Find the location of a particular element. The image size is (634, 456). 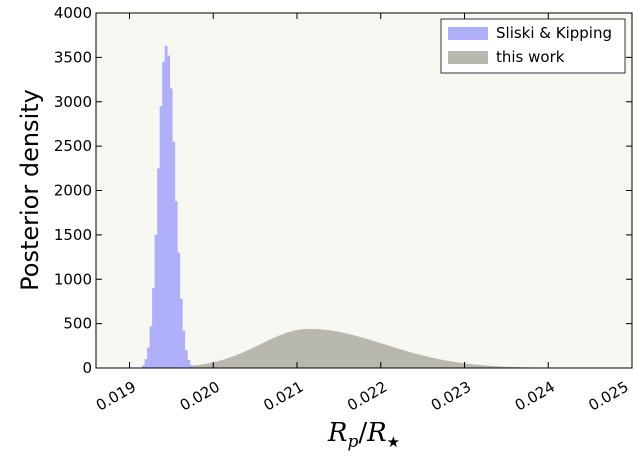

x-tick-label: 0.021 is located at coordinates (283, 396).